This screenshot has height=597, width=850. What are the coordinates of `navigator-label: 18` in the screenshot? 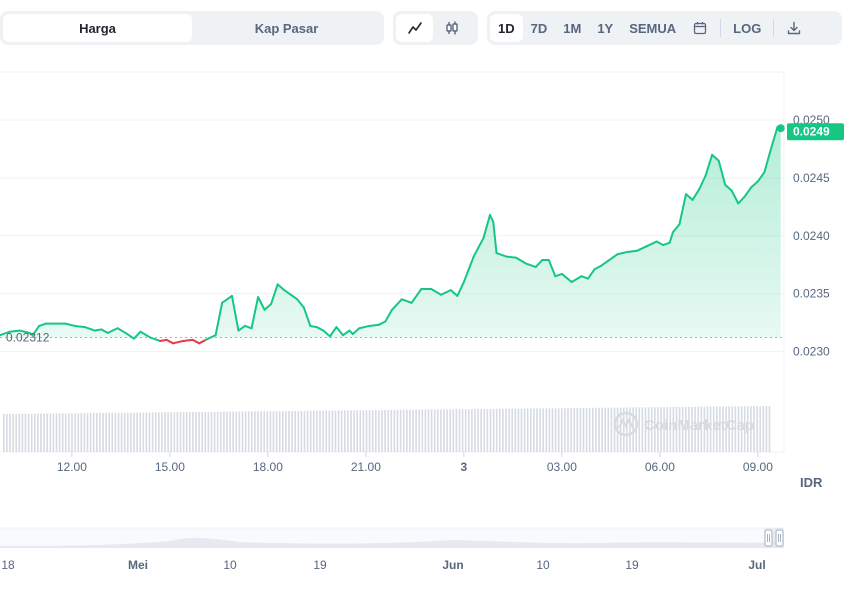 It's located at (8, 565).